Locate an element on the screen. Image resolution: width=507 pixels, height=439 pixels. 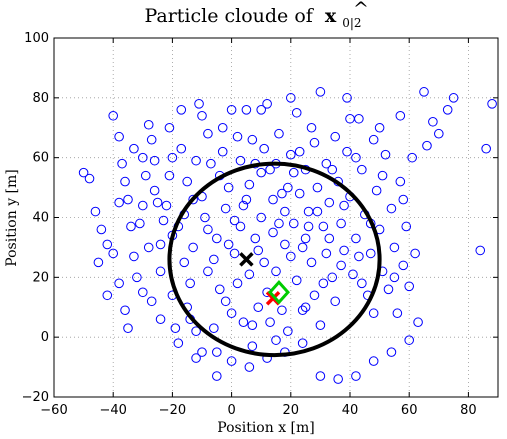
x-tick-label: 0 is located at coordinates (231, 410).